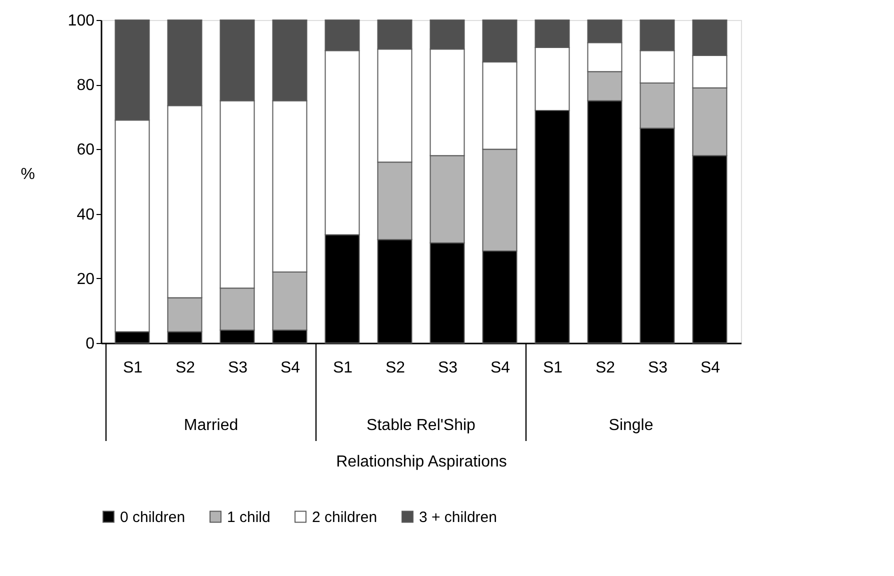 The width and height of the screenshot is (894, 576). Describe the element at coordinates (211, 425) in the screenshot. I see `text: Married` at that location.